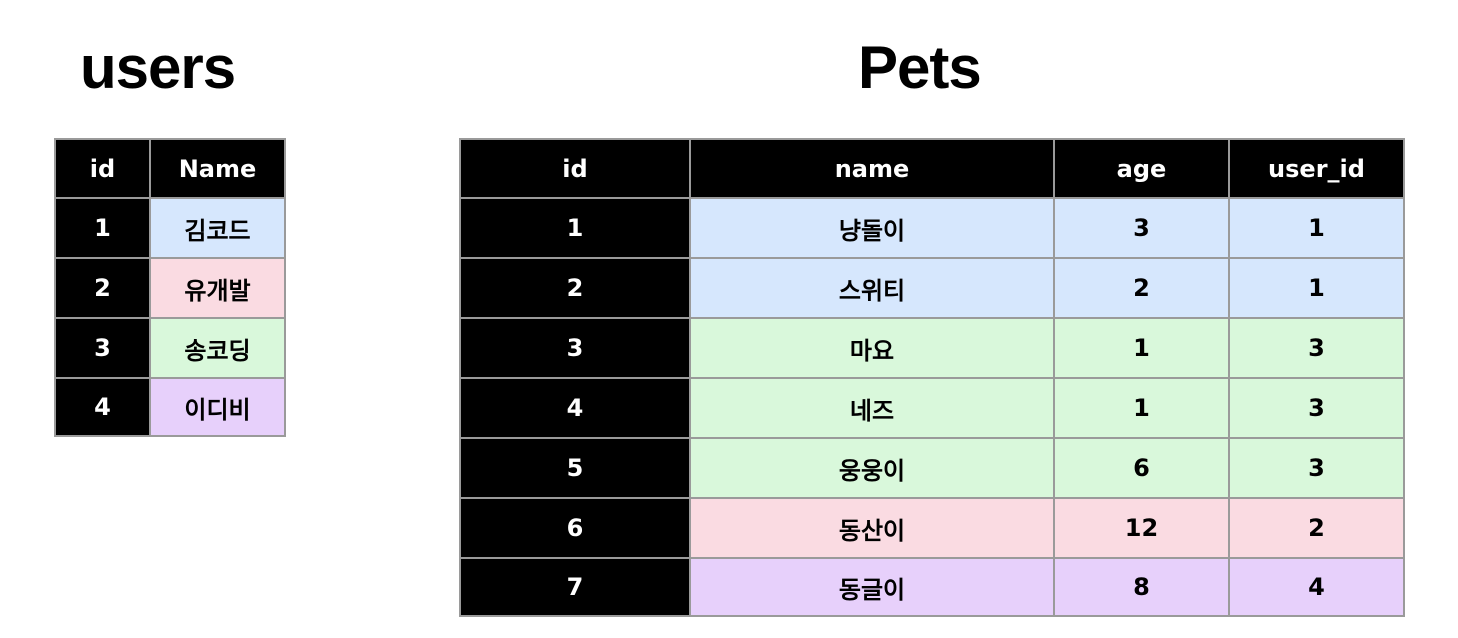 Image resolution: width=1458 pixels, height=638 pixels. I want to click on pets-row-5-user-id: 3, so click(1316, 468).